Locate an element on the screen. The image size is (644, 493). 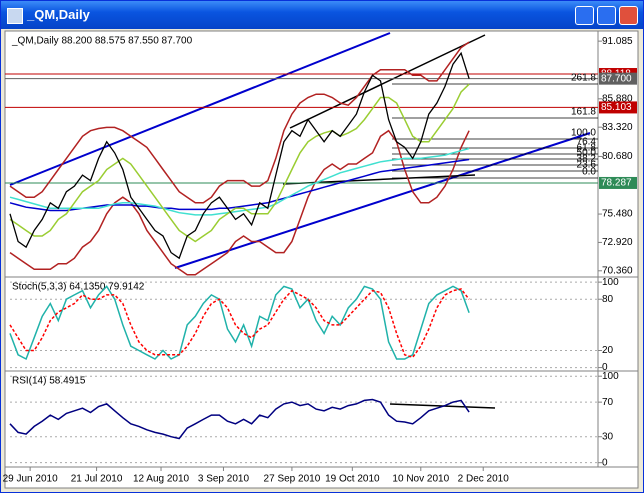
level-label: 78.287 is located at coordinates (616, 183).